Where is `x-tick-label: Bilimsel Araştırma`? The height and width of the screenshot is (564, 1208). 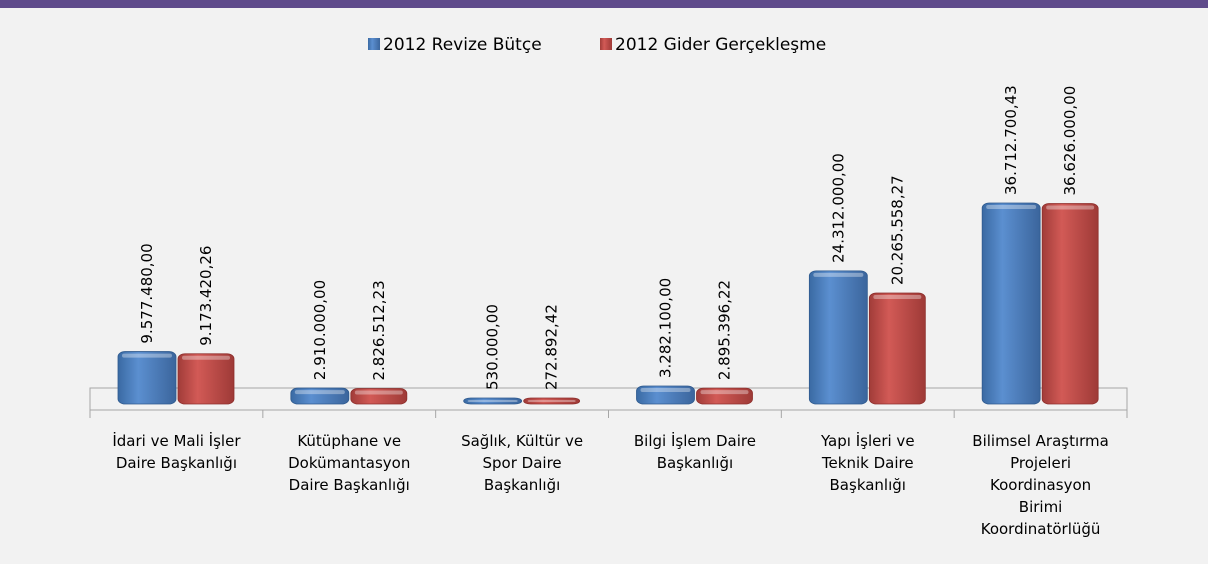
x-tick-label: Bilimsel Araştırma is located at coordinates (1040, 441).